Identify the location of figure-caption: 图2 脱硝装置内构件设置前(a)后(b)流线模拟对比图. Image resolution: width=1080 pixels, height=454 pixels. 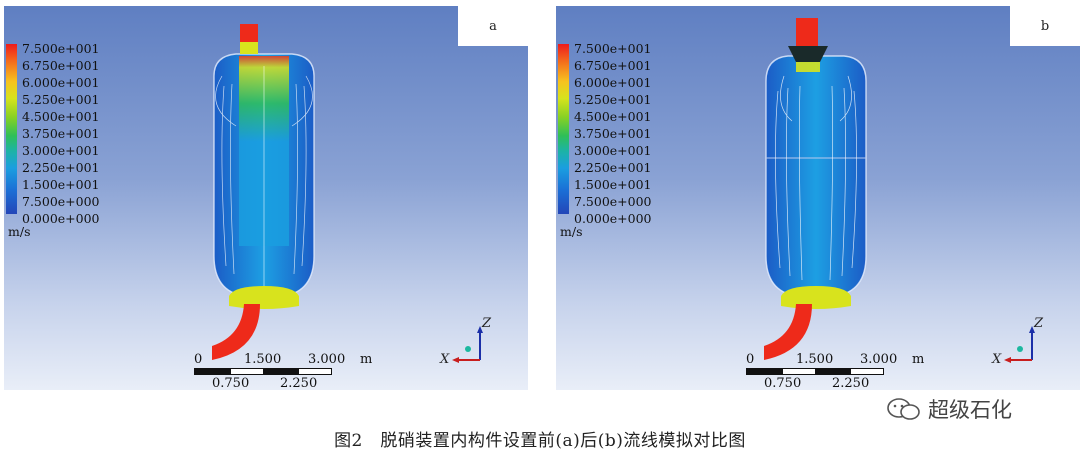
(540, 441).